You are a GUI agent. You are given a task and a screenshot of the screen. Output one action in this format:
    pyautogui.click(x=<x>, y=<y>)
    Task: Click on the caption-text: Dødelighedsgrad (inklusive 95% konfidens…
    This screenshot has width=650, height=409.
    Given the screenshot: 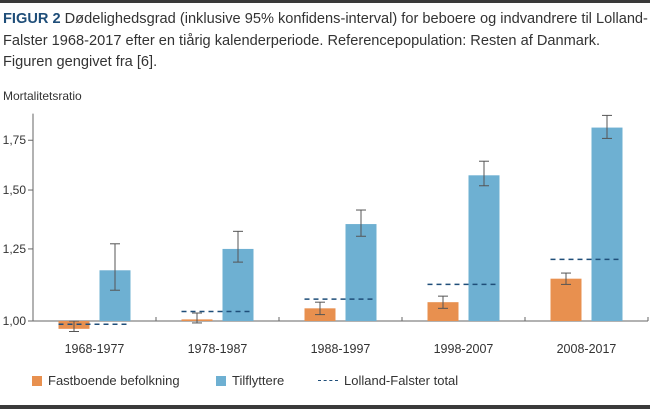 What is the action you would take?
    pyautogui.click(x=325, y=40)
    